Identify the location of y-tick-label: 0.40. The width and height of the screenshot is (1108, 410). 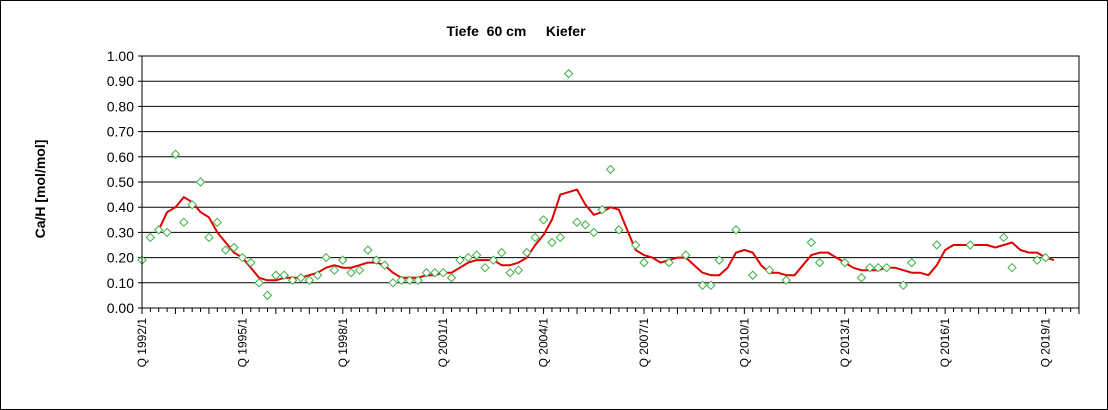
(120, 207).